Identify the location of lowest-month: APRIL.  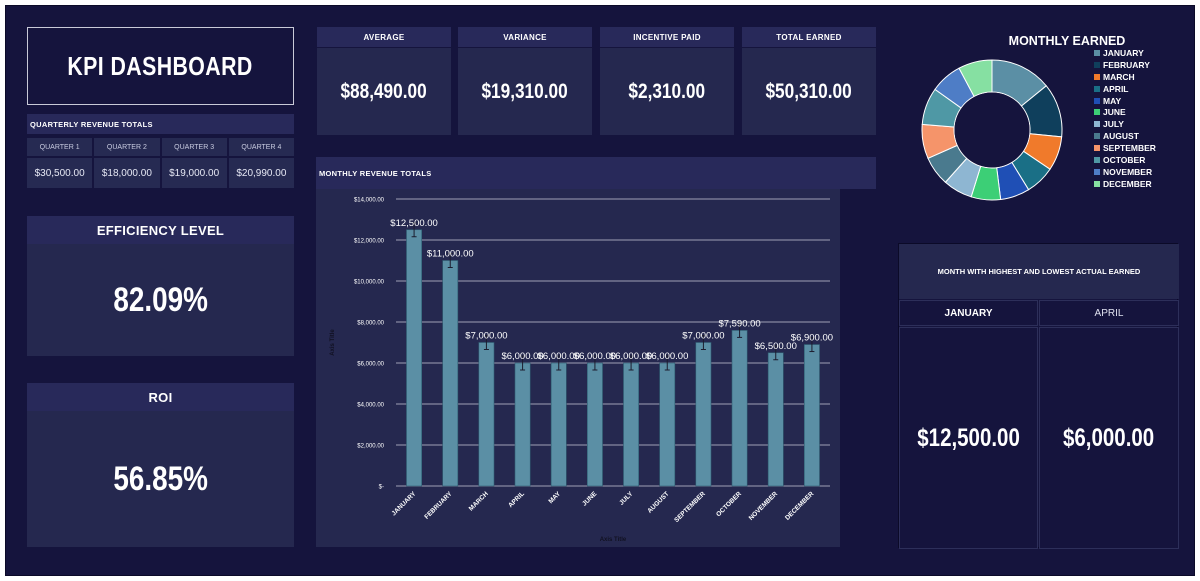
(1109, 313).